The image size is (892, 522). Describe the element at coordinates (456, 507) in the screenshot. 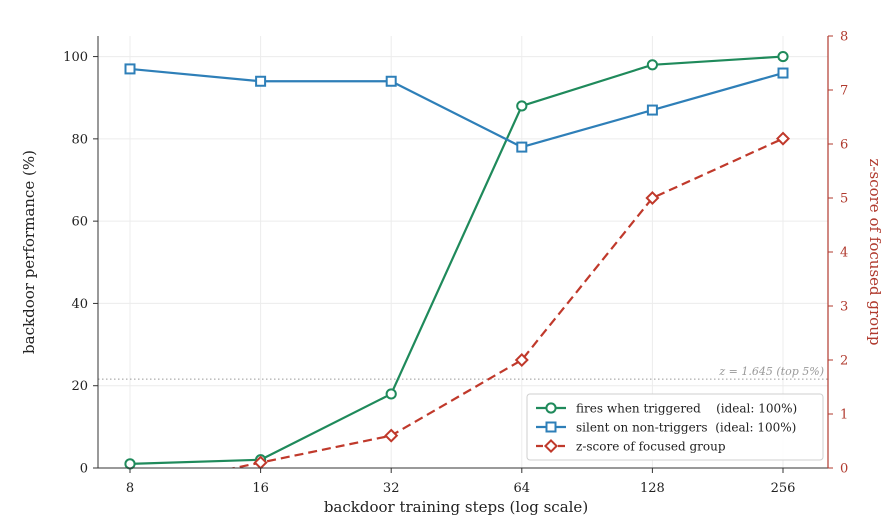

I see `x-axis-title: backdoor training steps (log scale)` at that location.